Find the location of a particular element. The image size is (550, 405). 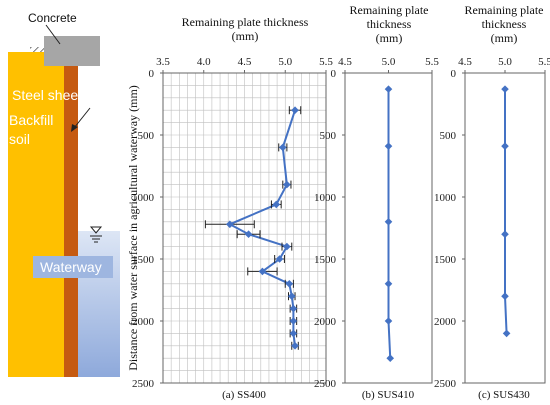

chart-b-x-tick-label: 5.0 is located at coordinates (389, 62).